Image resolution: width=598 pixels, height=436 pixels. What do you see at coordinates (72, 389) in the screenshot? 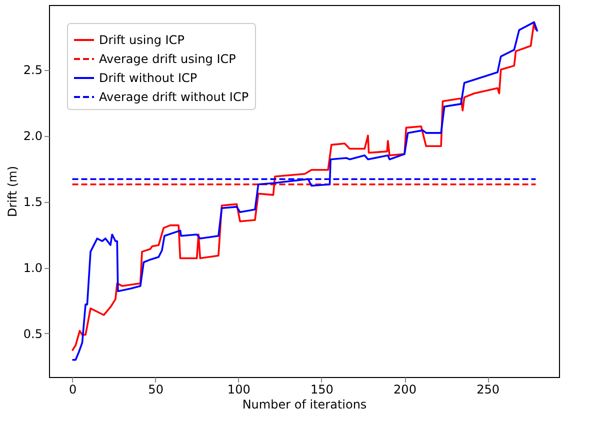
I see `x-tick-label: 0` at bounding box center [72, 389].